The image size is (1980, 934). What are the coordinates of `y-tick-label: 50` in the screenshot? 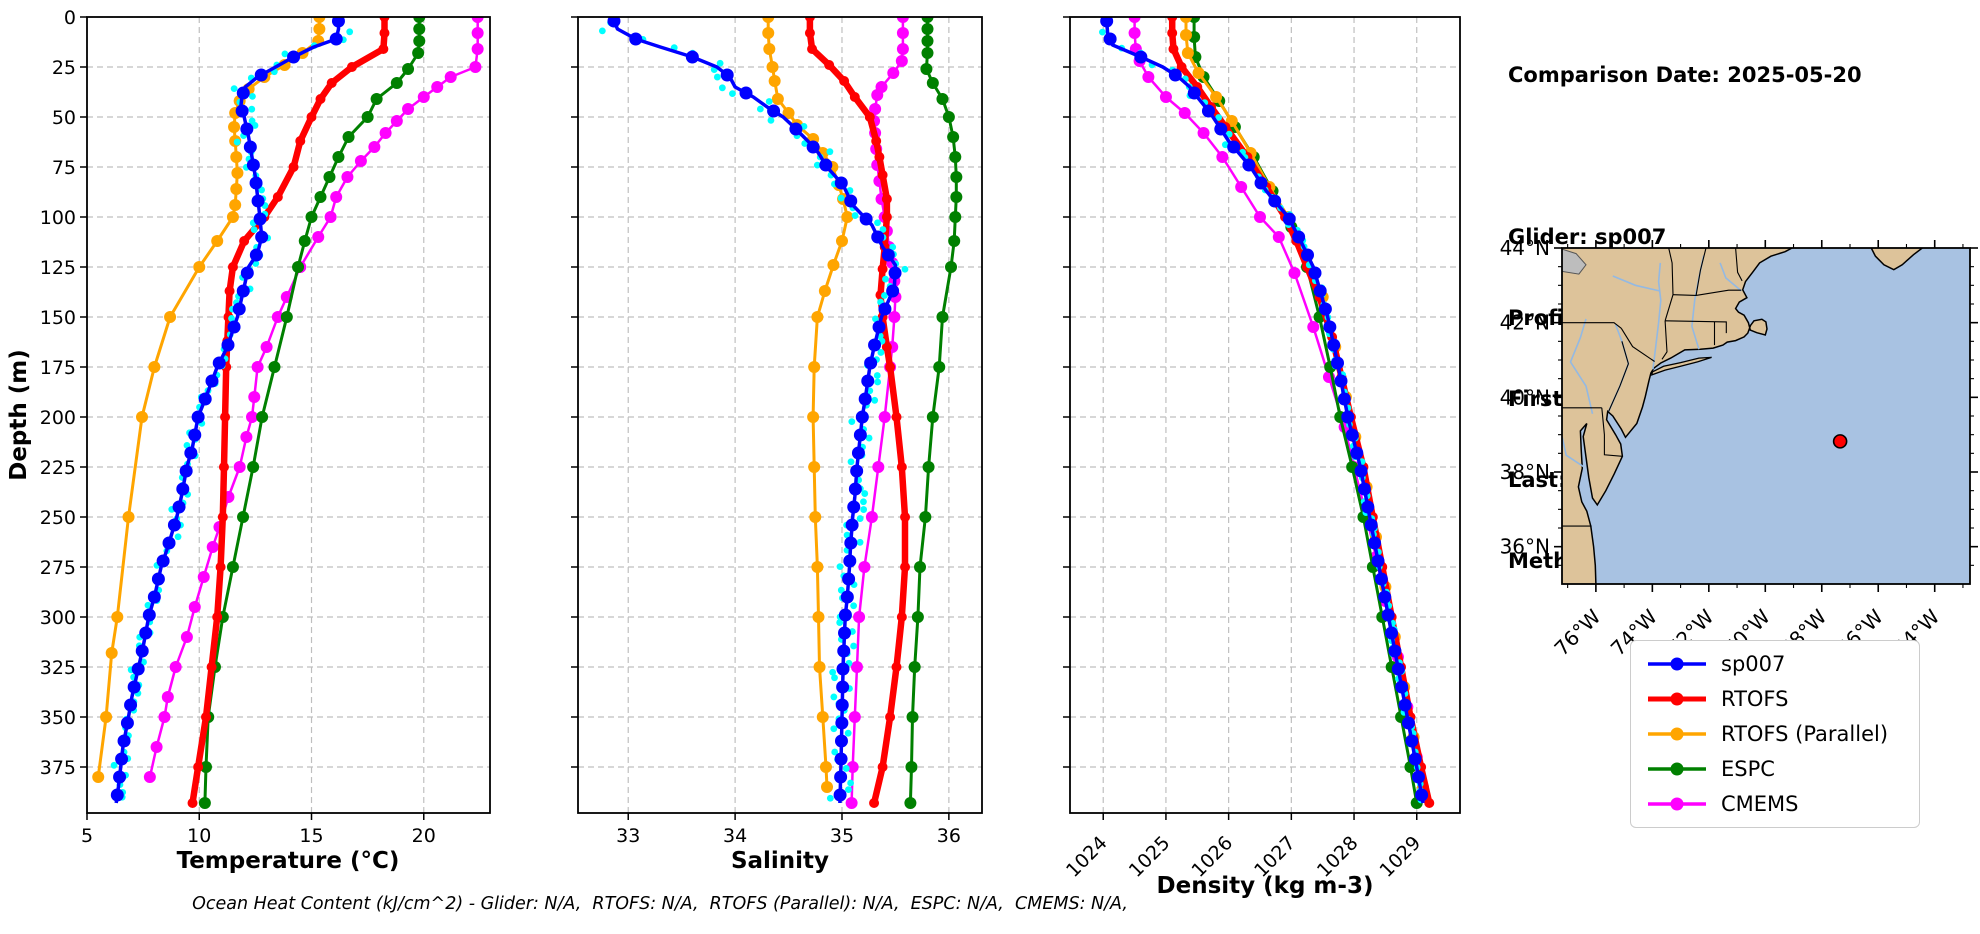 It's located at (64, 118).